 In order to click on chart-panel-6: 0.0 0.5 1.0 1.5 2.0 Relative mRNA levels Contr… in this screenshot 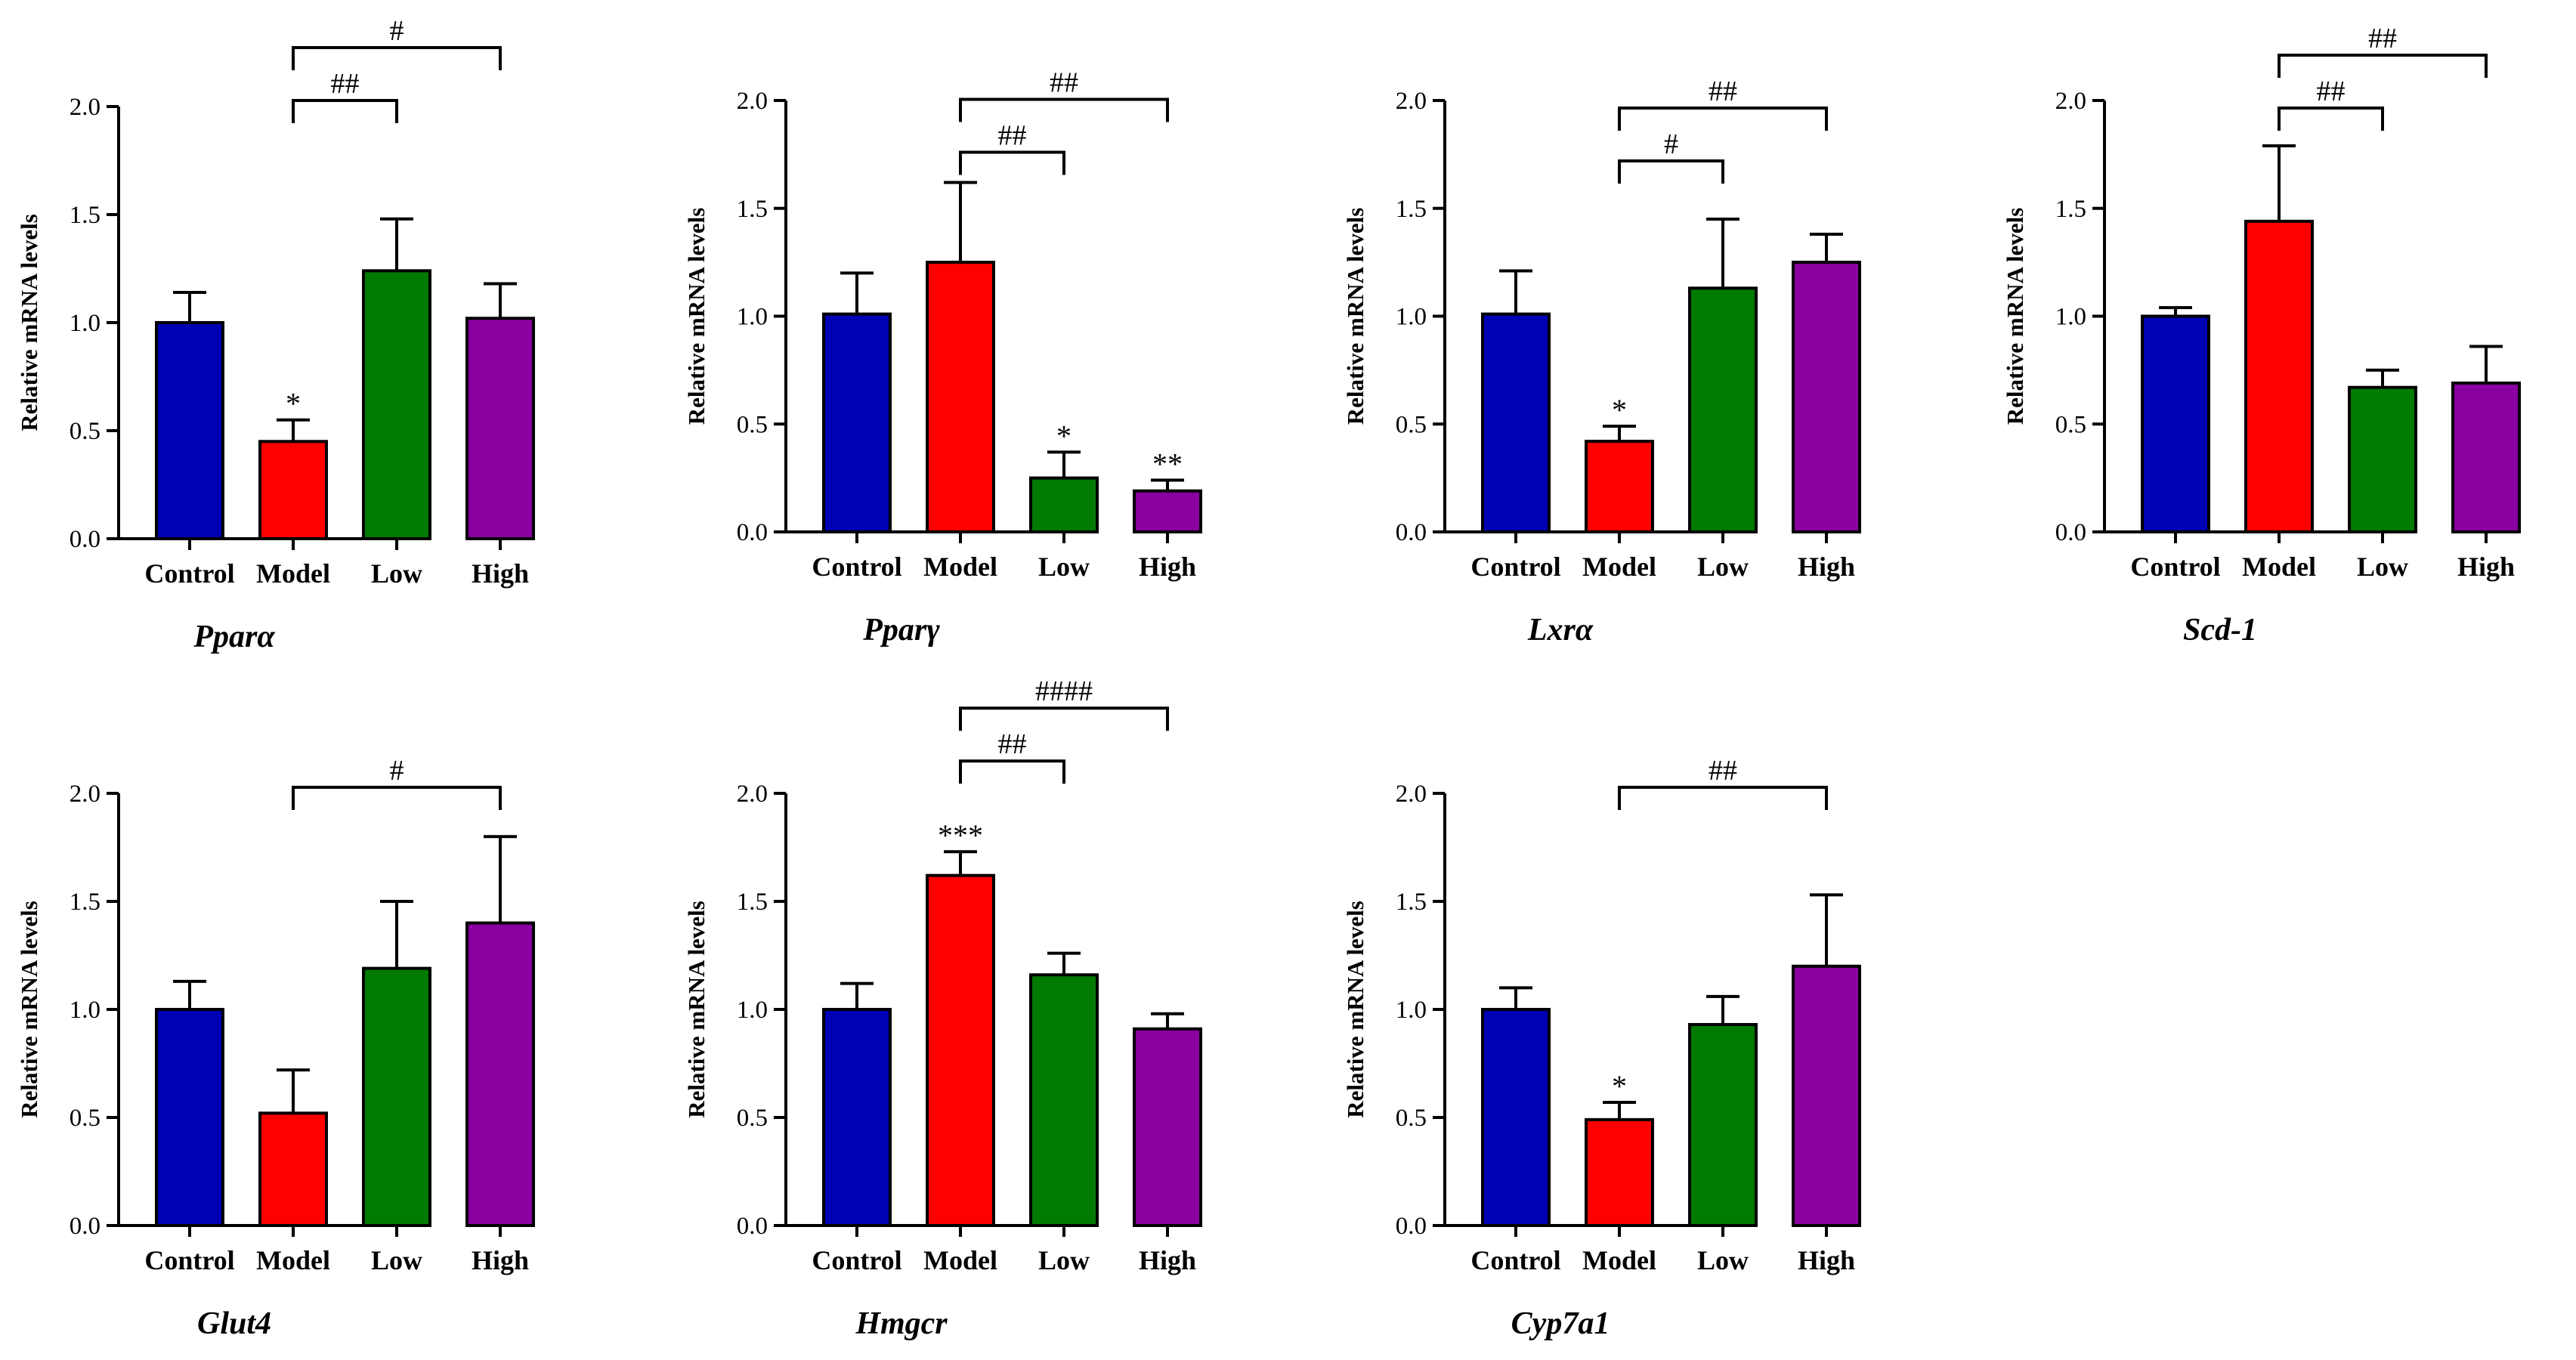, I will do `click(942, 1008)`.